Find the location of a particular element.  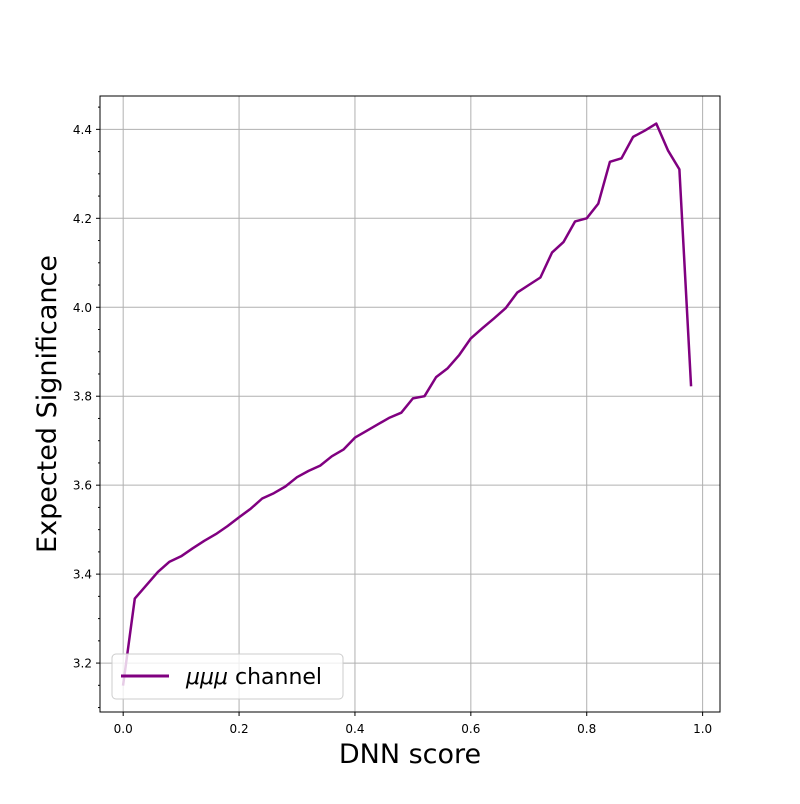

legend-entry-symbol: μμμ is located at coordinates (206, 677).